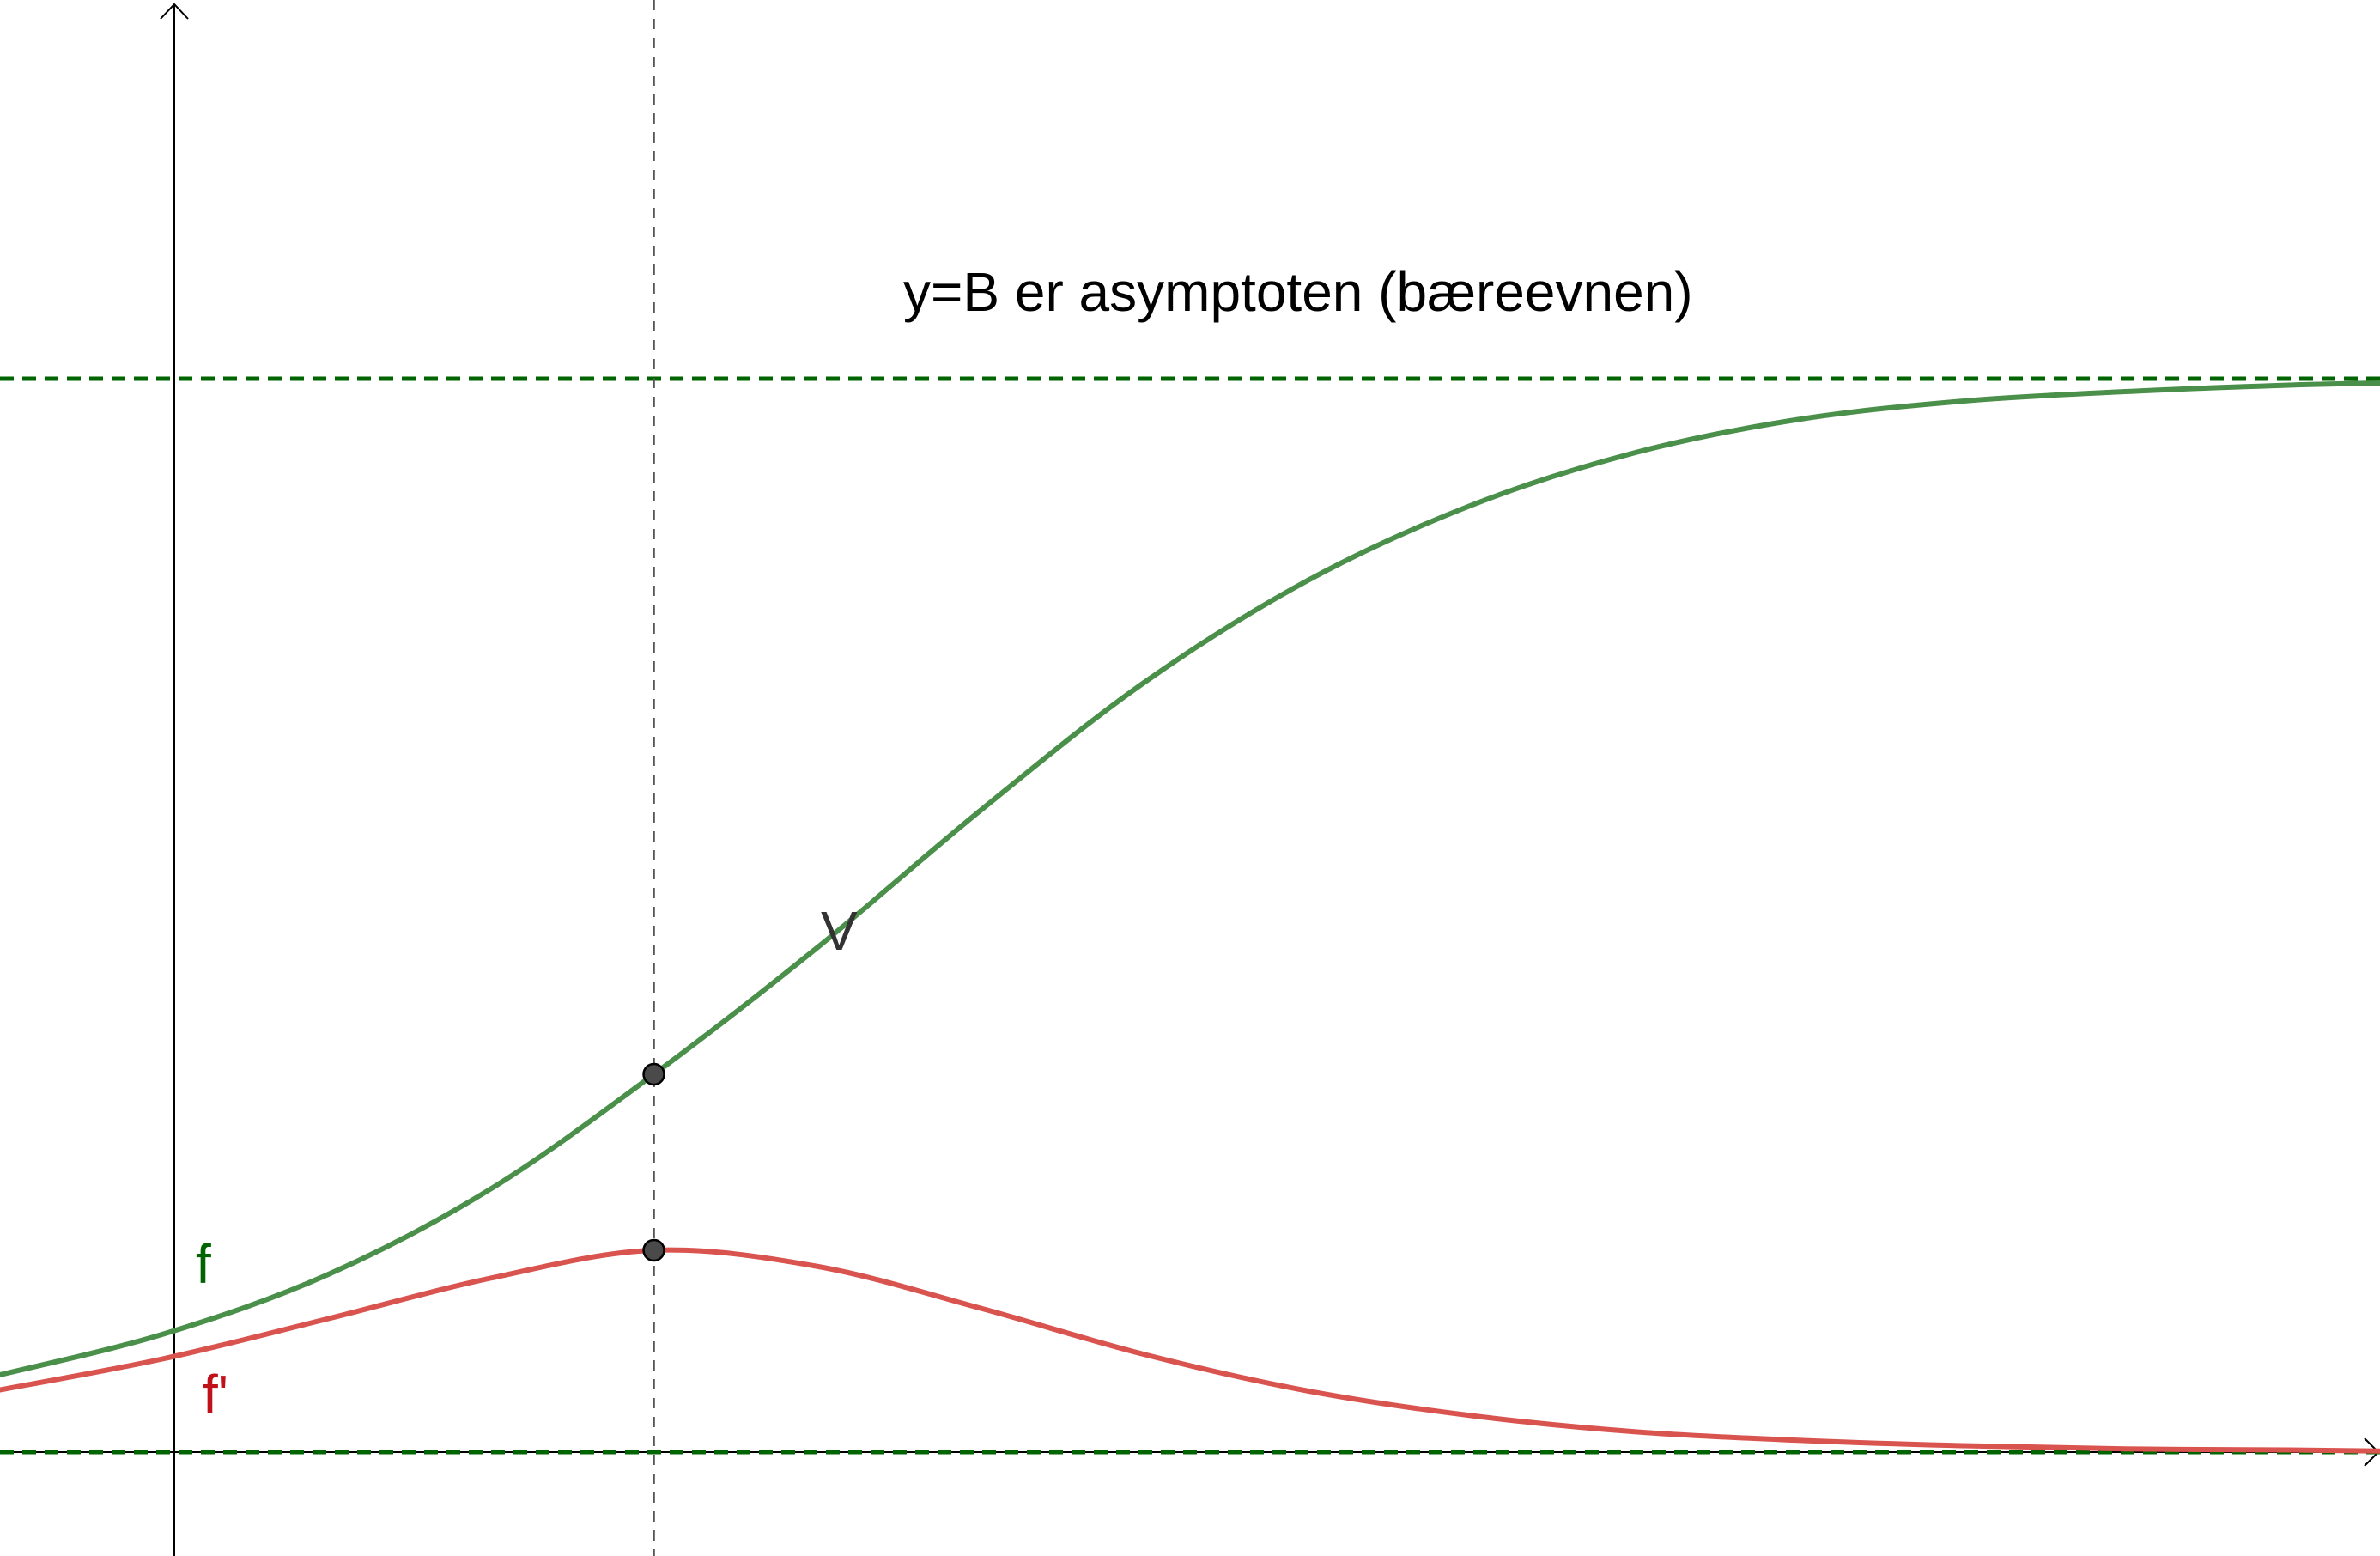  Describe the element at coordinates (840, 931) in the screenshot. I see `point-label-v: V` at that location.